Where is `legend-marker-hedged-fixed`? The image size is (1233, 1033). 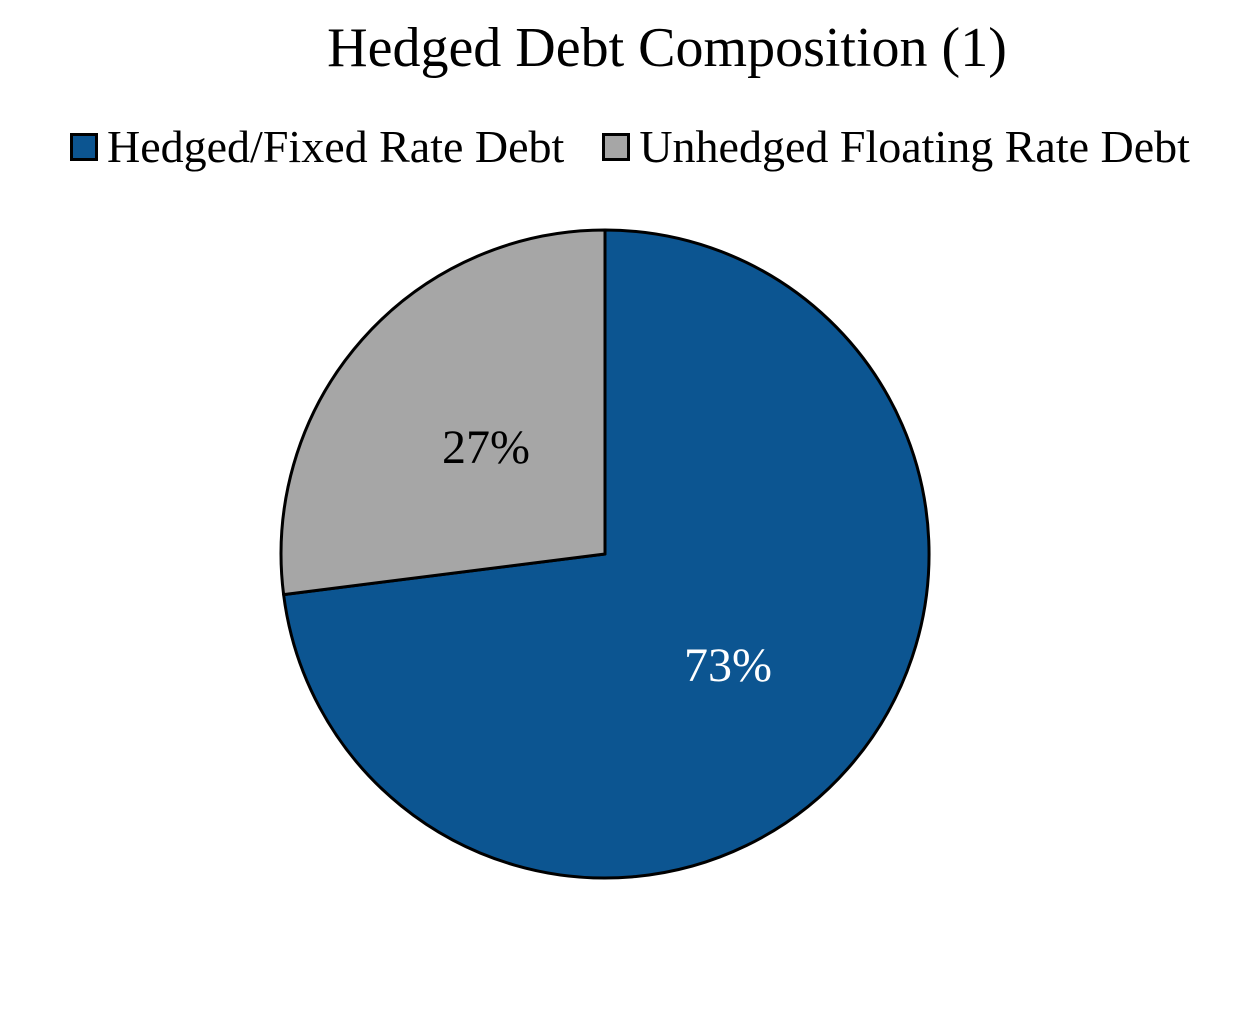 legend-marker-hedged-fixed is located at coordinates (84, 147).